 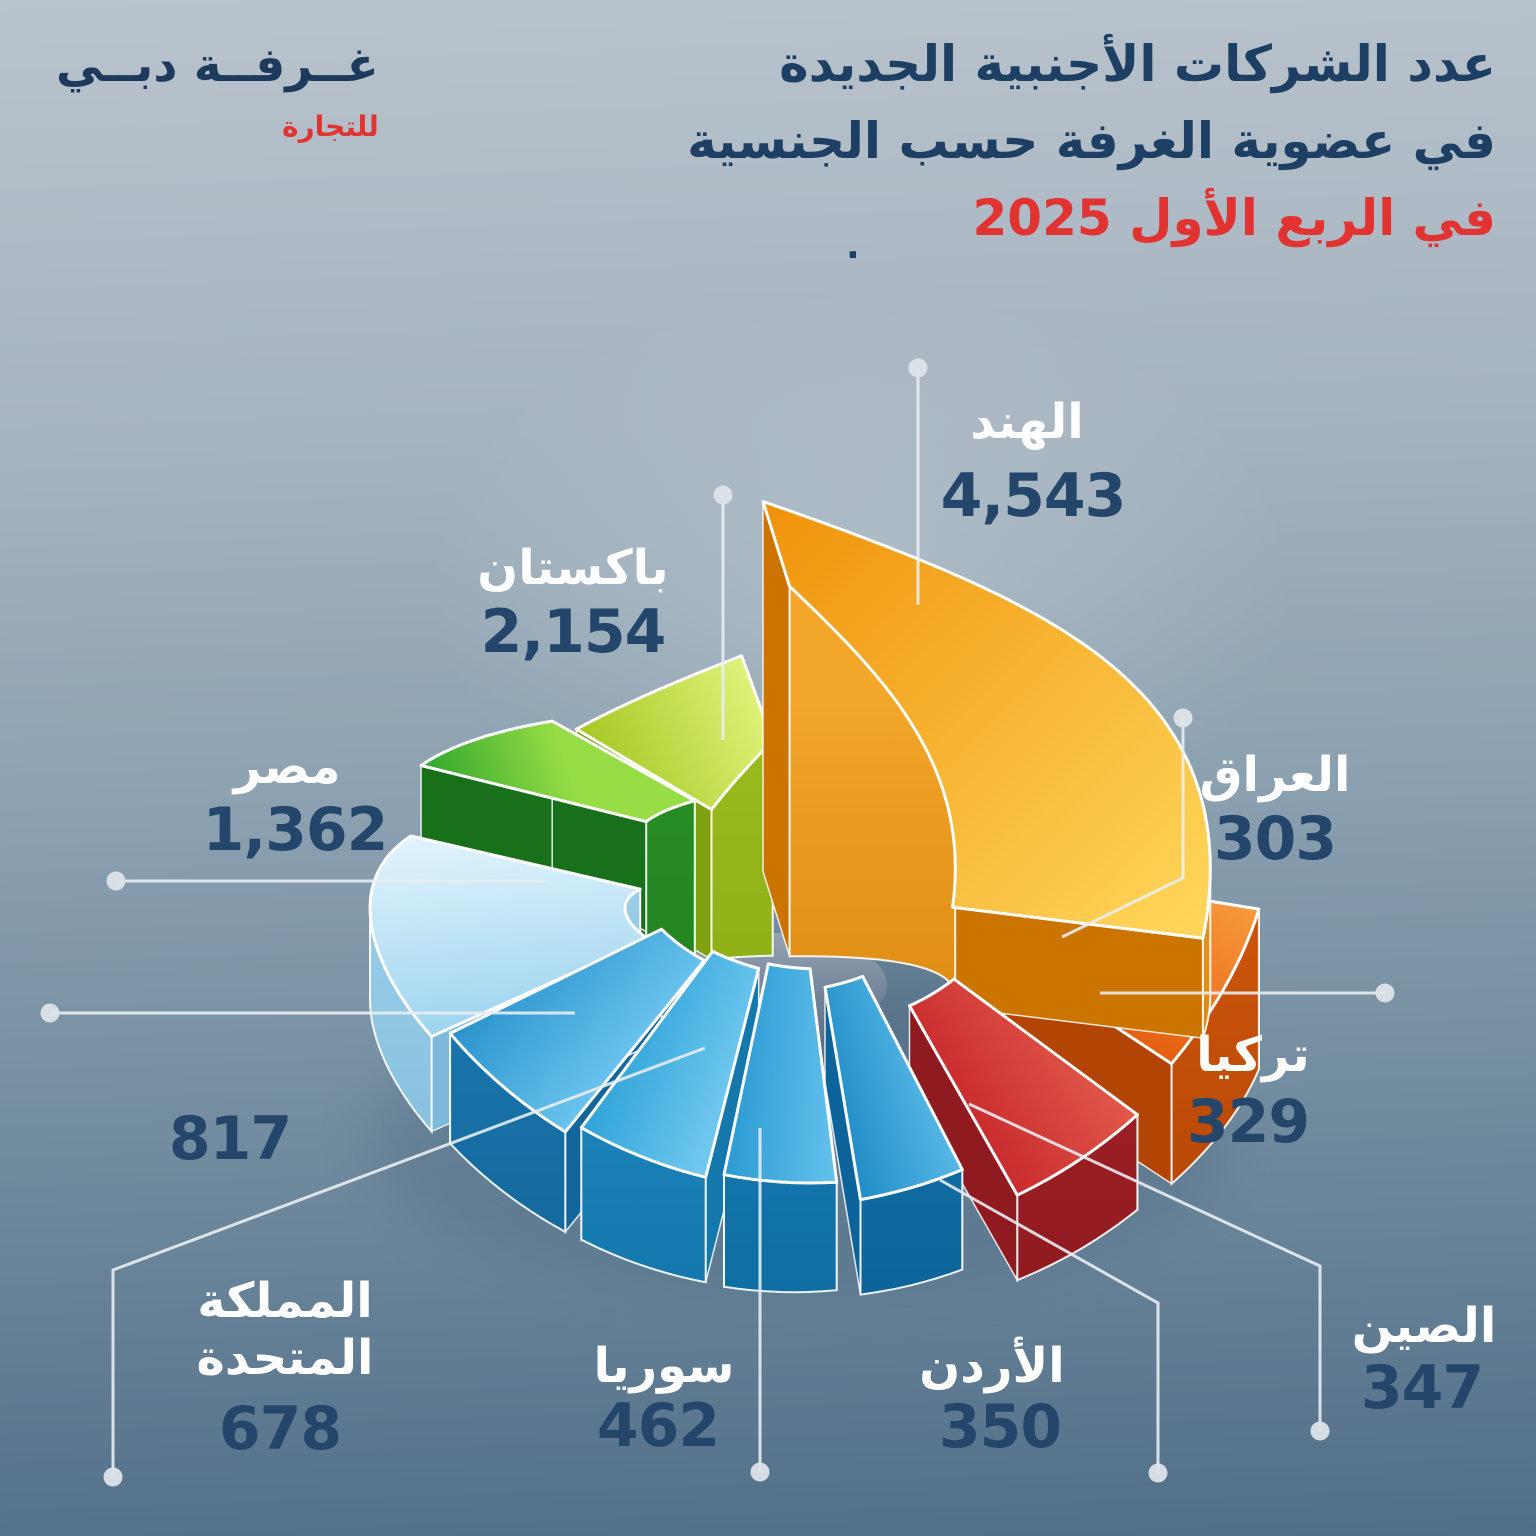 I want to click on pie-slice-india, so click(x=986, y=770).